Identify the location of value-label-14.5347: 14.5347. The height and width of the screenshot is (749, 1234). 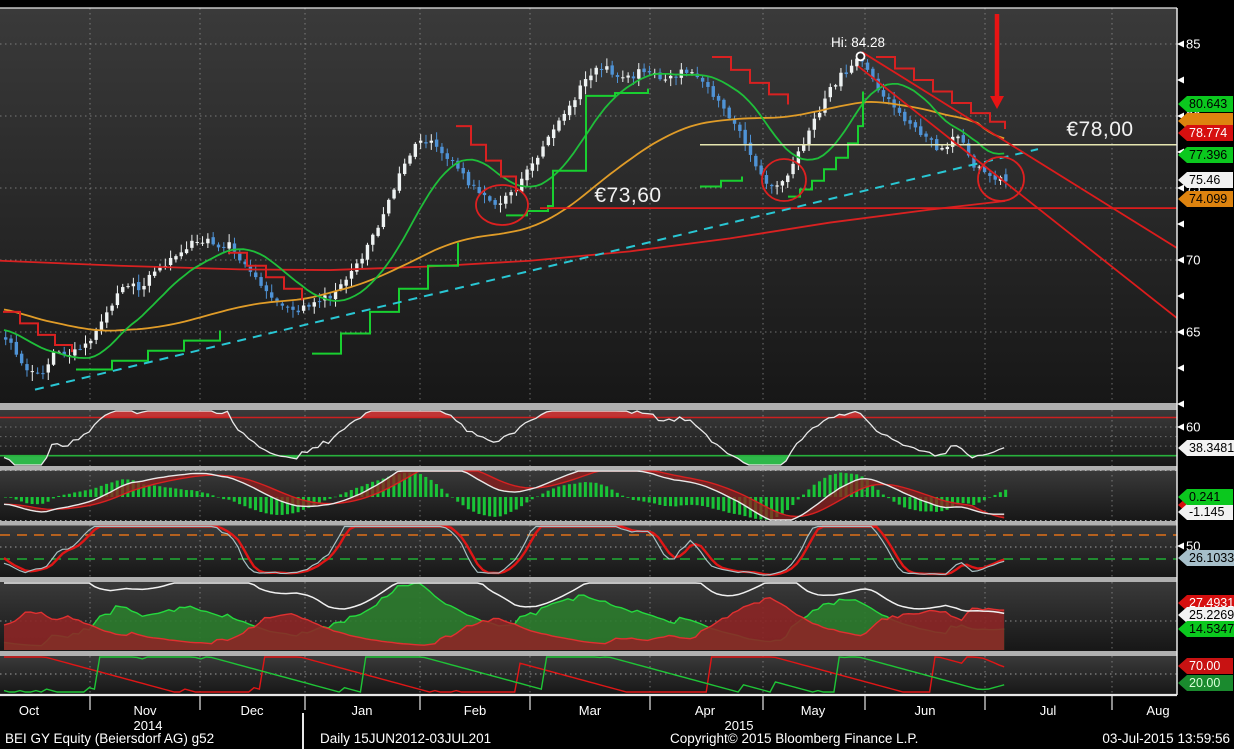
(1206, 629).